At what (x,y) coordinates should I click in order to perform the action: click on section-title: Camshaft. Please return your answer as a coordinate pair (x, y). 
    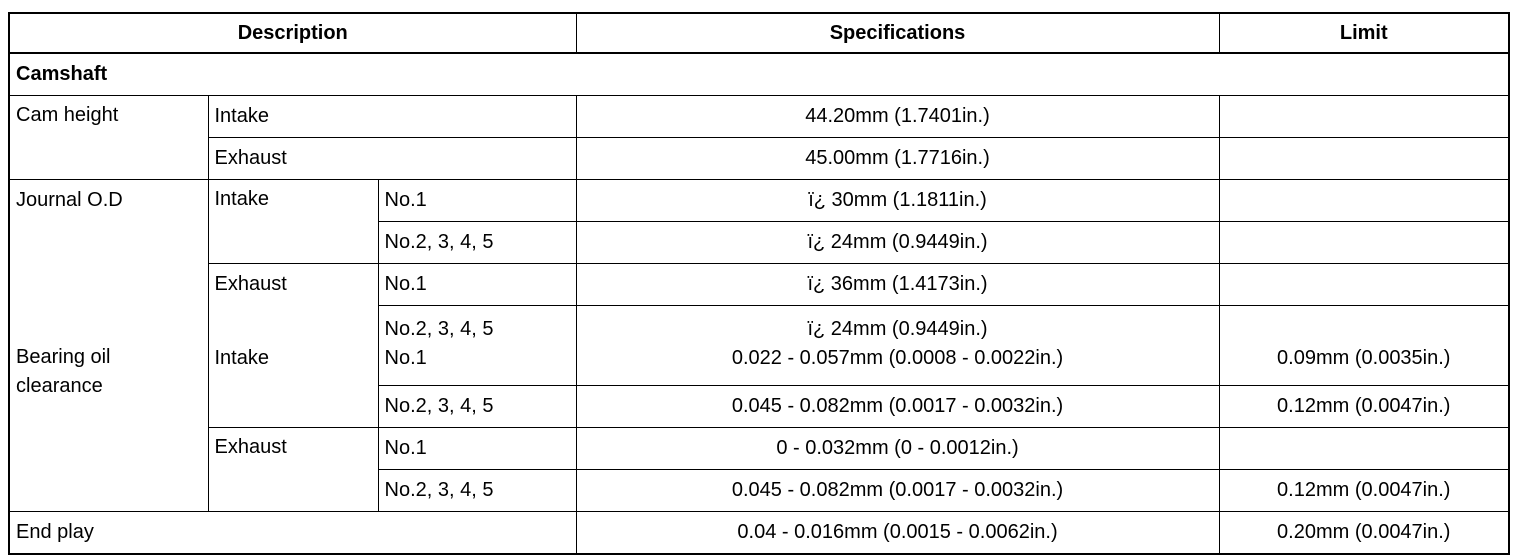
    Looking at the image, I should click on (759, 74).